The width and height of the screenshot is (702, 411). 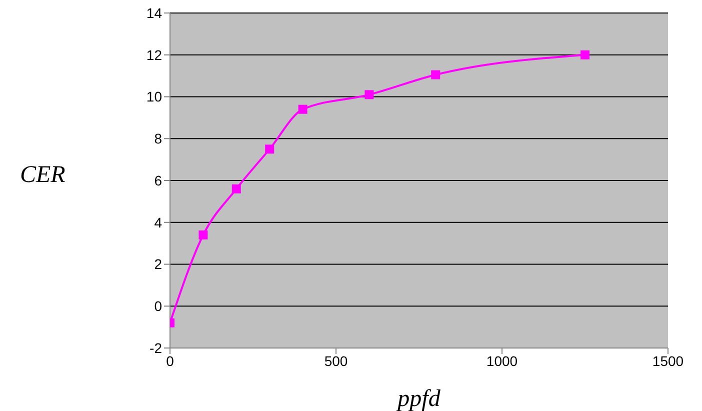 What do you see at coordinates (43, 175) in the screenshot?
I see `y-axis-title: CER` at bounding box center [43, 175].